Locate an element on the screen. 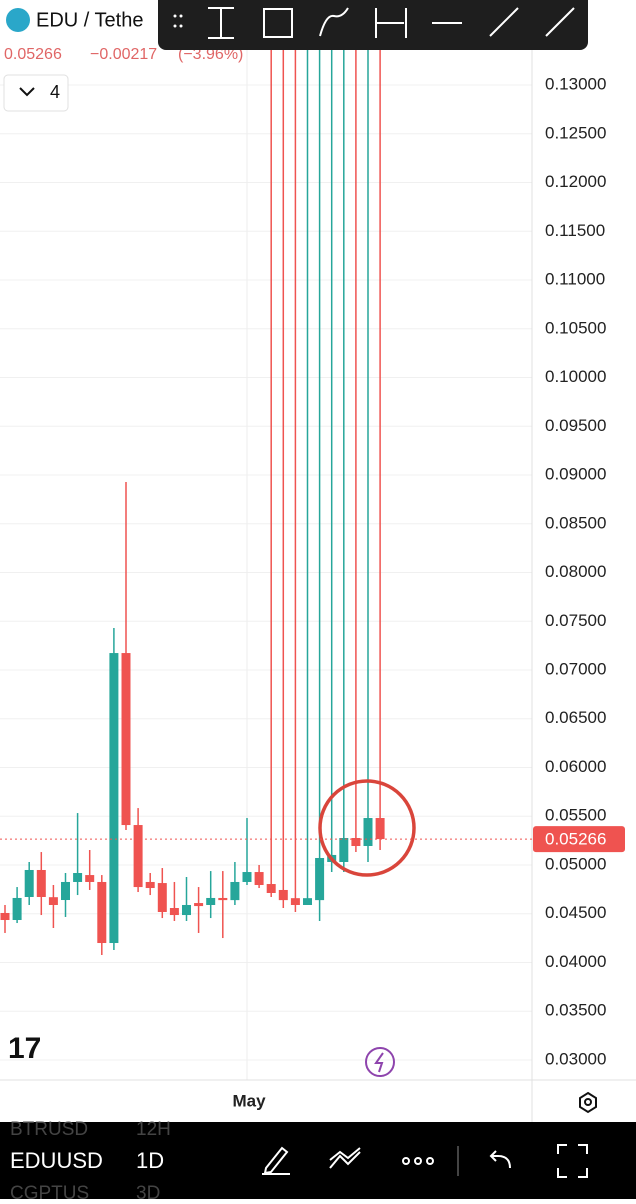 This screenshot has width=636, height=1204. change: −0.00217 is located at coordinates (123, 54).